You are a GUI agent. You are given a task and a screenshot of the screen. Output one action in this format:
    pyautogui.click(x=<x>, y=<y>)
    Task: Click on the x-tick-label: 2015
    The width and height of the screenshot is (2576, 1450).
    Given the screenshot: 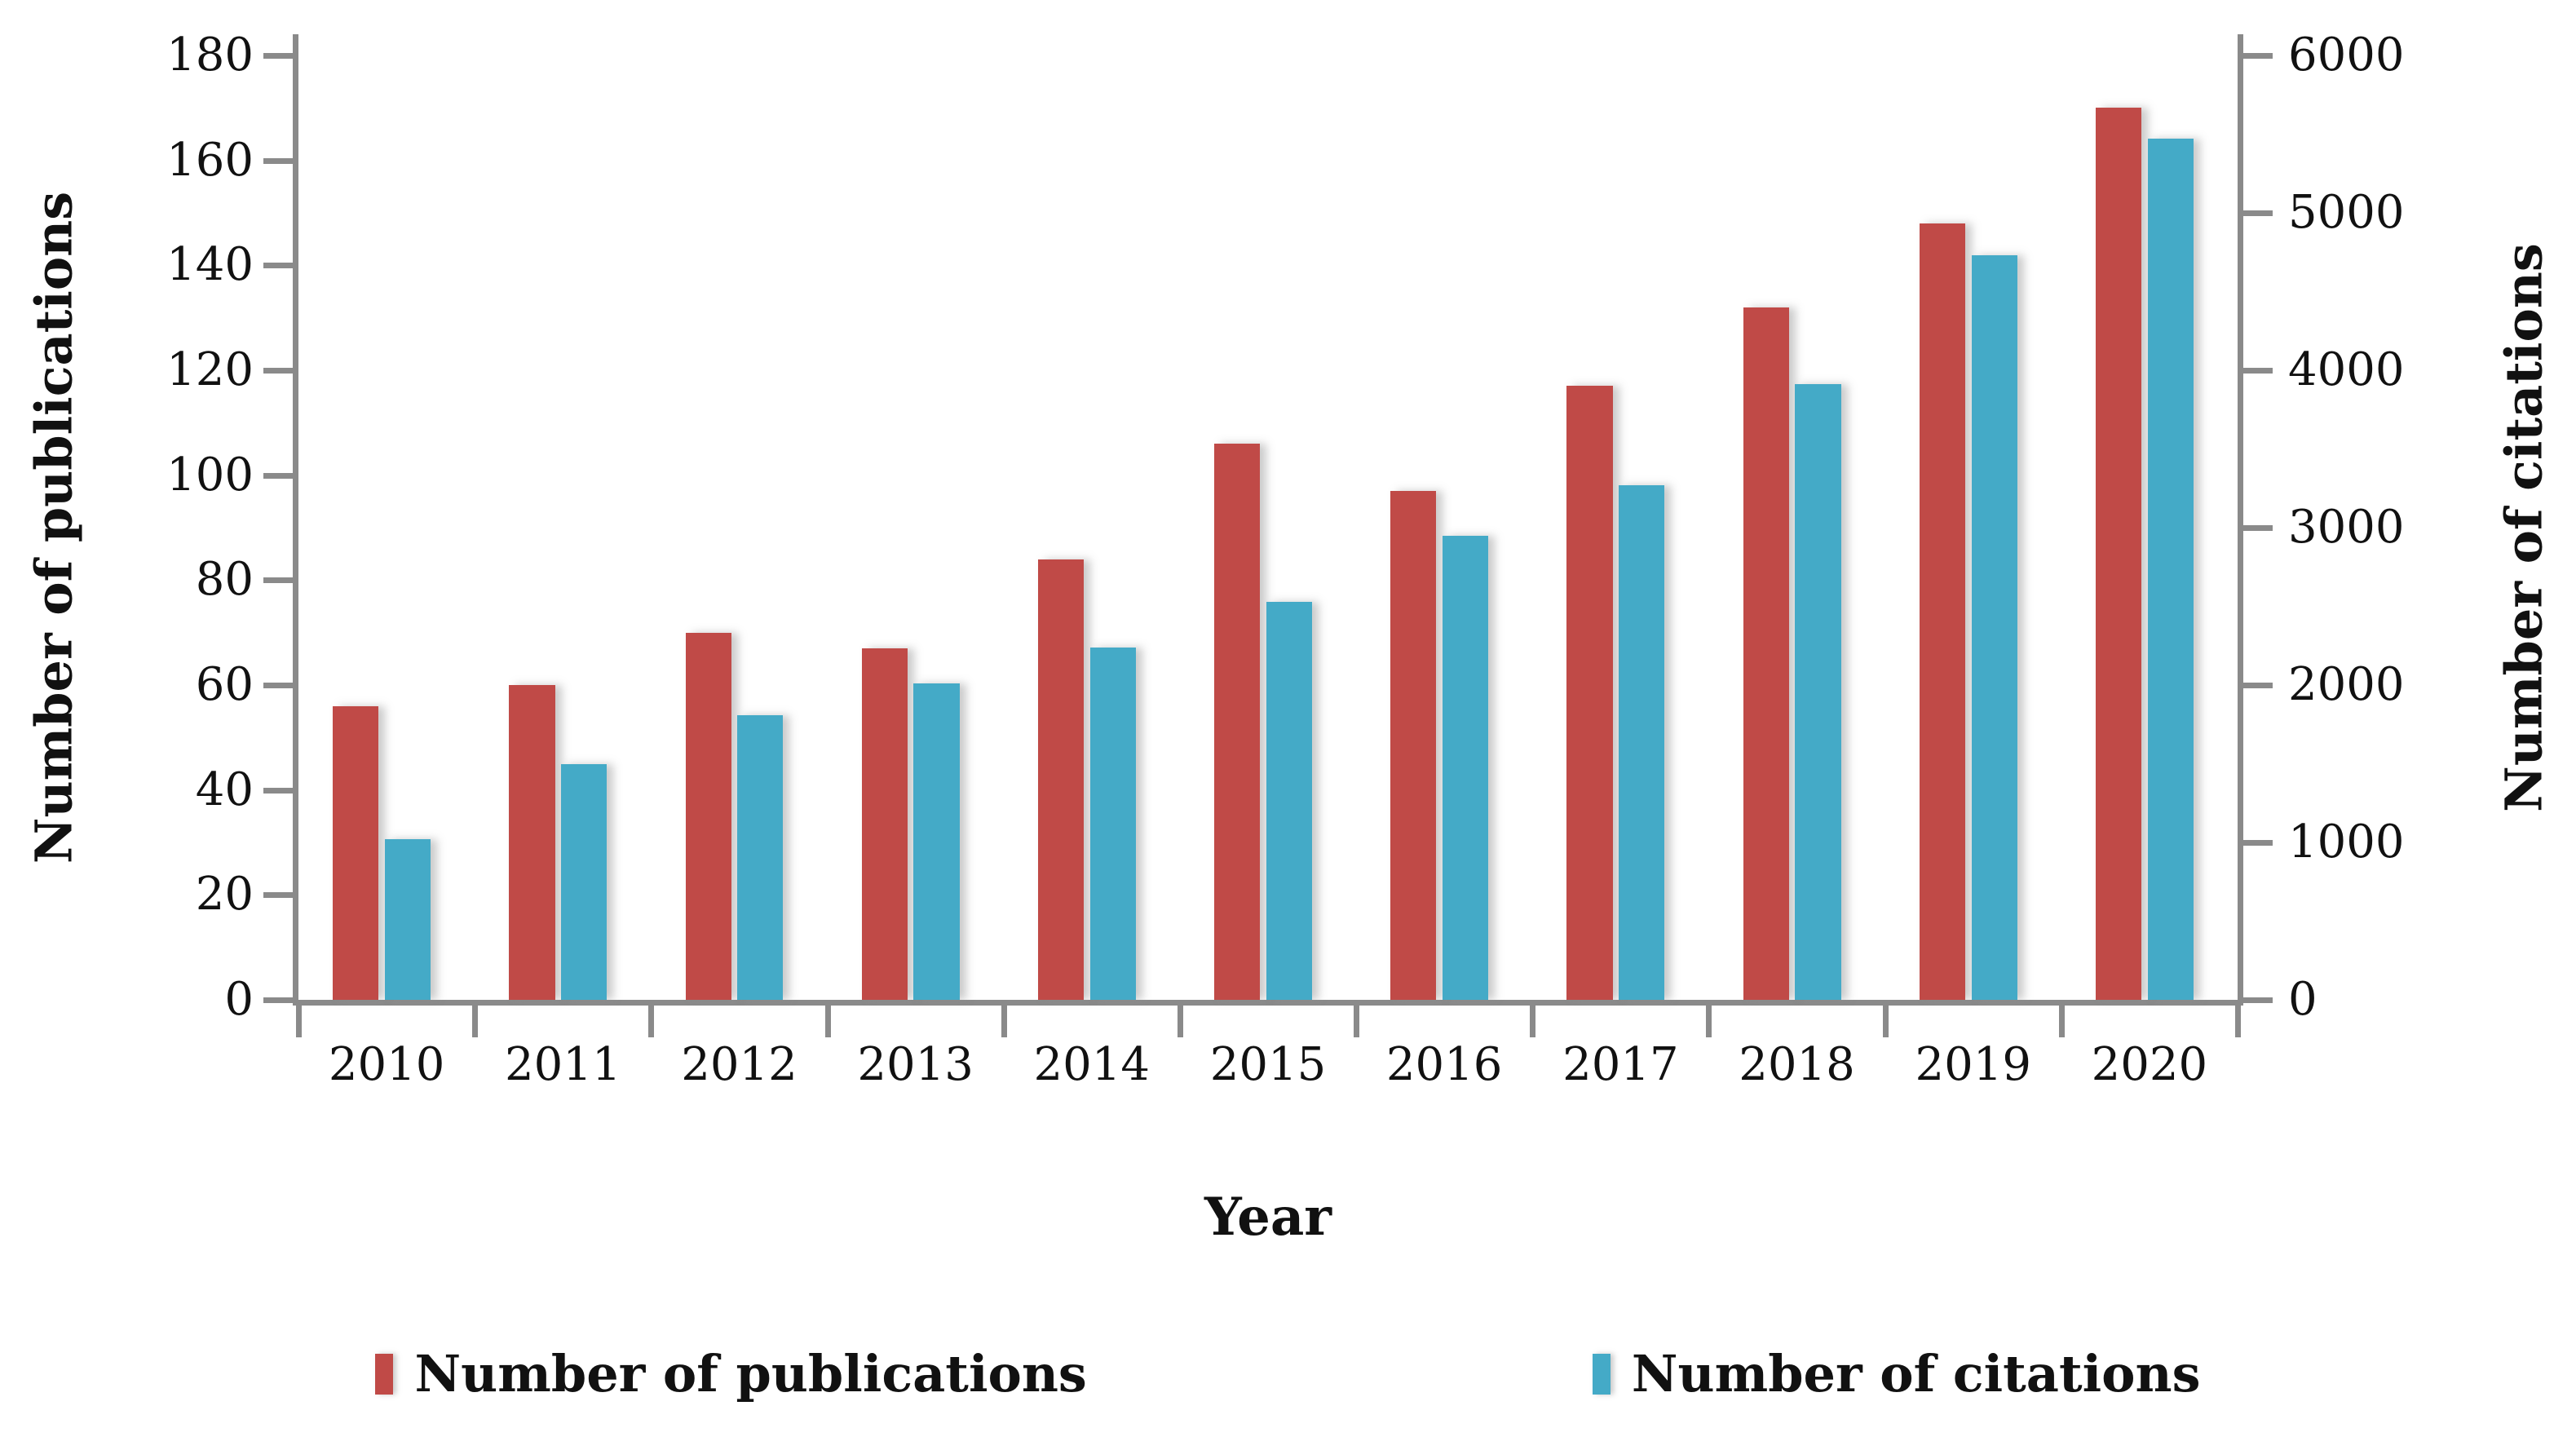 What is the action you would take?
    pyautogui.click(x=1268, y=1064)
    